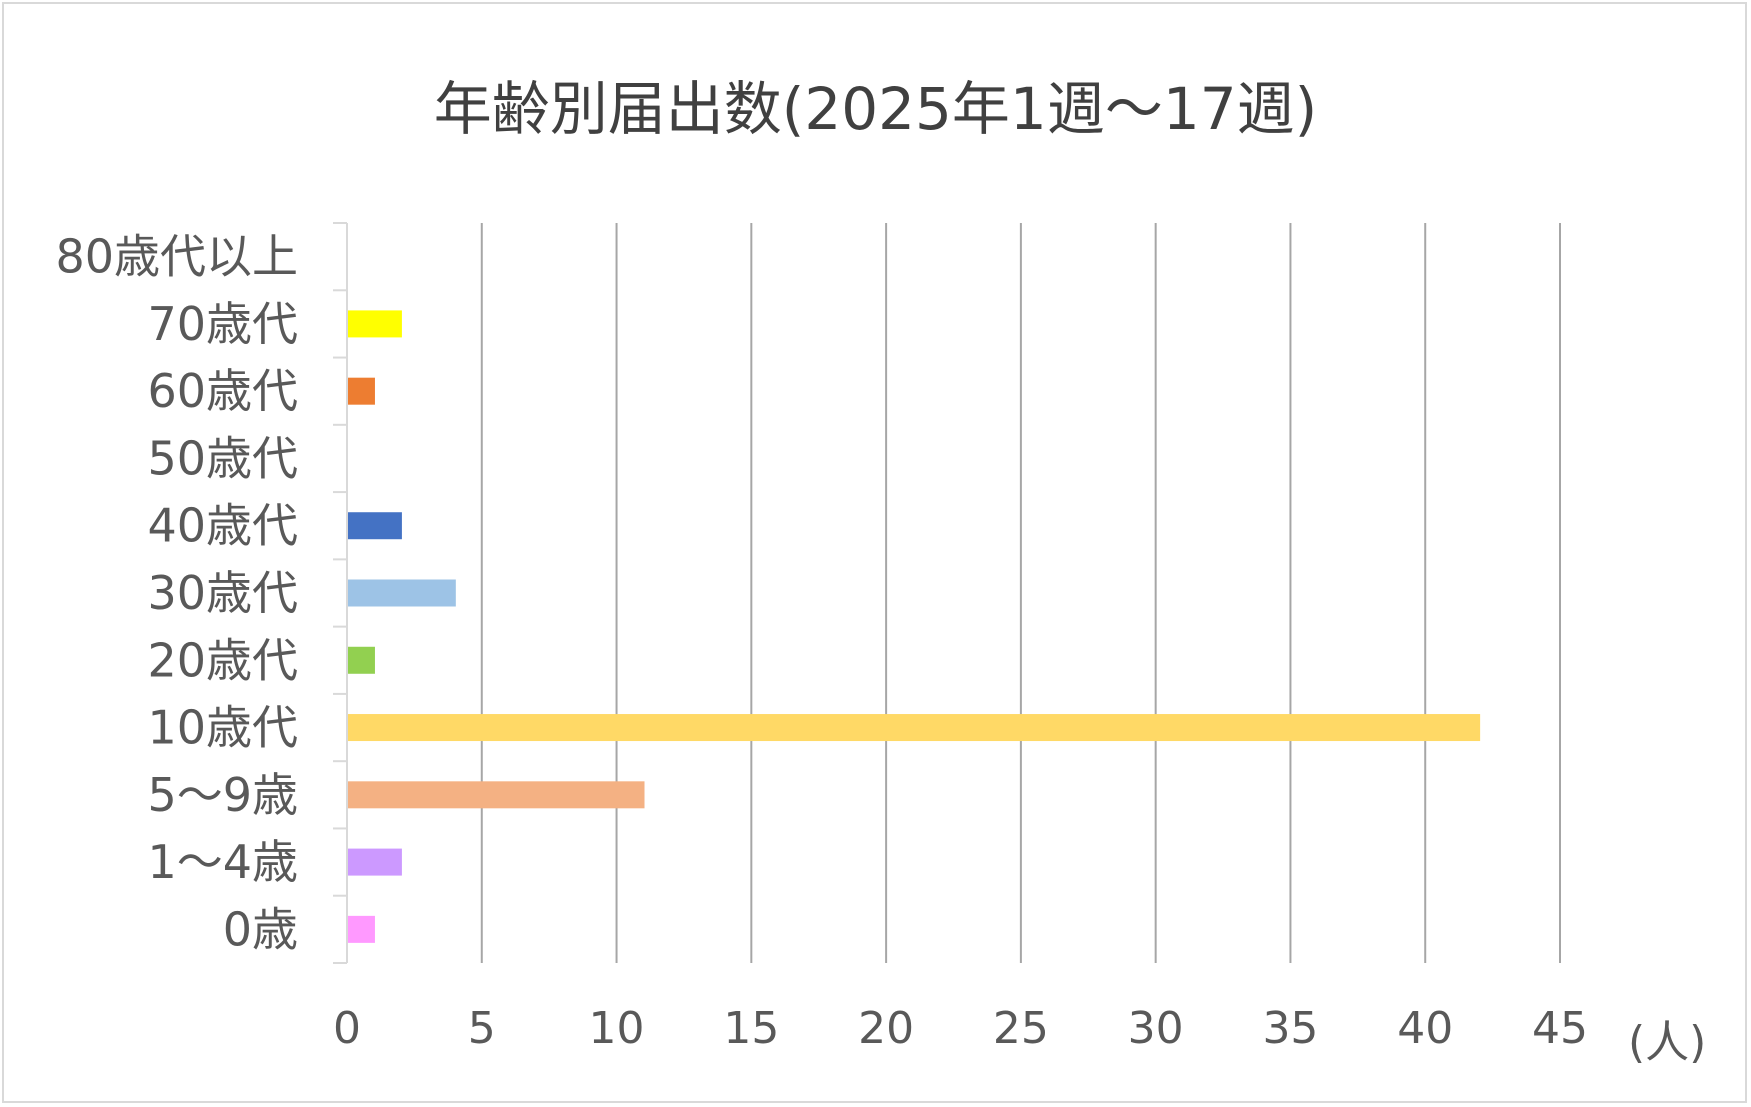 This screenshot has height=1107, width=1751. What do you see at coordinates (1021, 1028) in the screenshot?
I see `x-tick-label: 25` at bounding box center [1021, 1028].